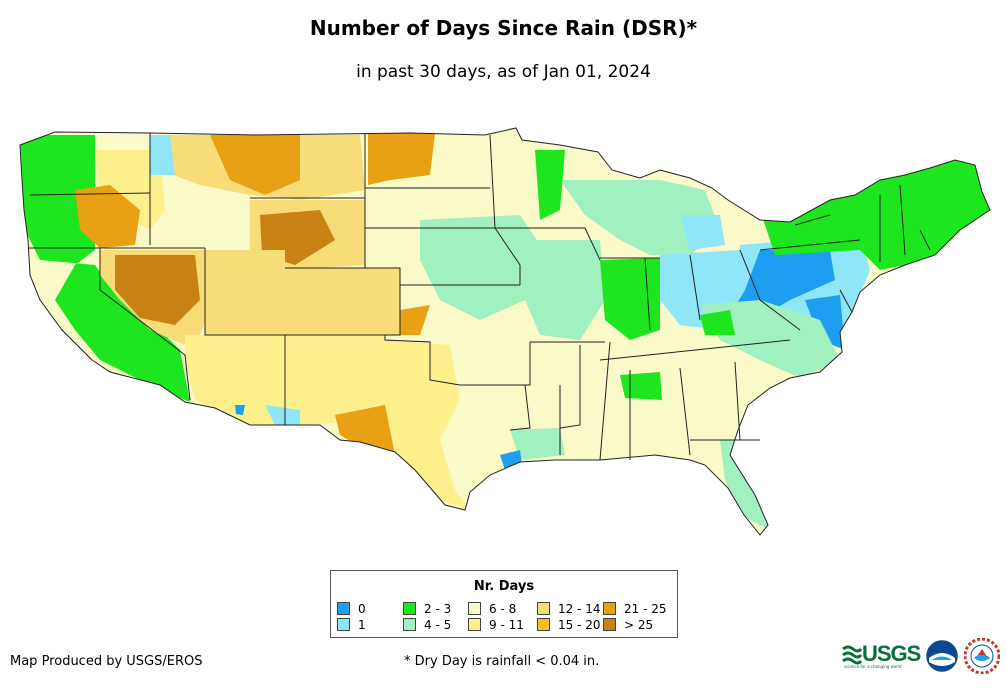 This screenshot has width=1007, height=691. Describe the element at coordinates (506, 625) in the screenshot. I see `legend-label: 9 - 11` at that location.